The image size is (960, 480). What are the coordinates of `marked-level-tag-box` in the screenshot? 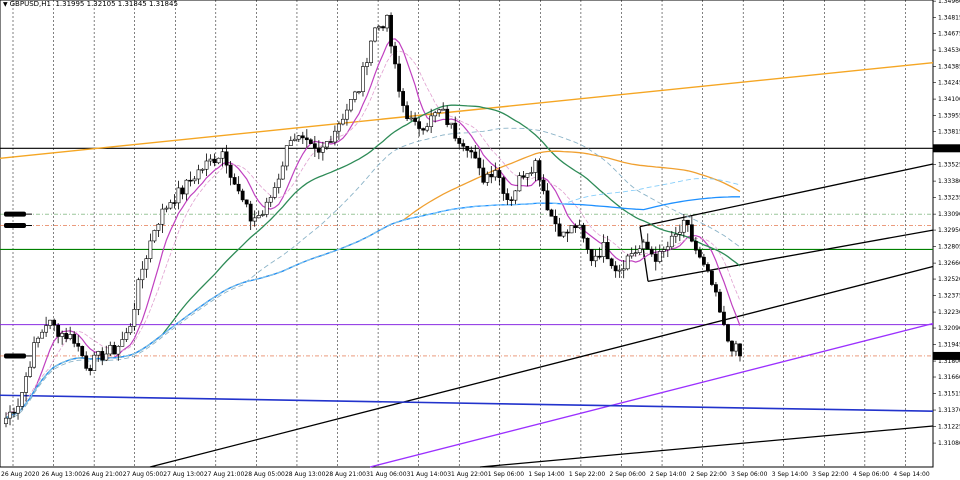 It's located at (946, 148).